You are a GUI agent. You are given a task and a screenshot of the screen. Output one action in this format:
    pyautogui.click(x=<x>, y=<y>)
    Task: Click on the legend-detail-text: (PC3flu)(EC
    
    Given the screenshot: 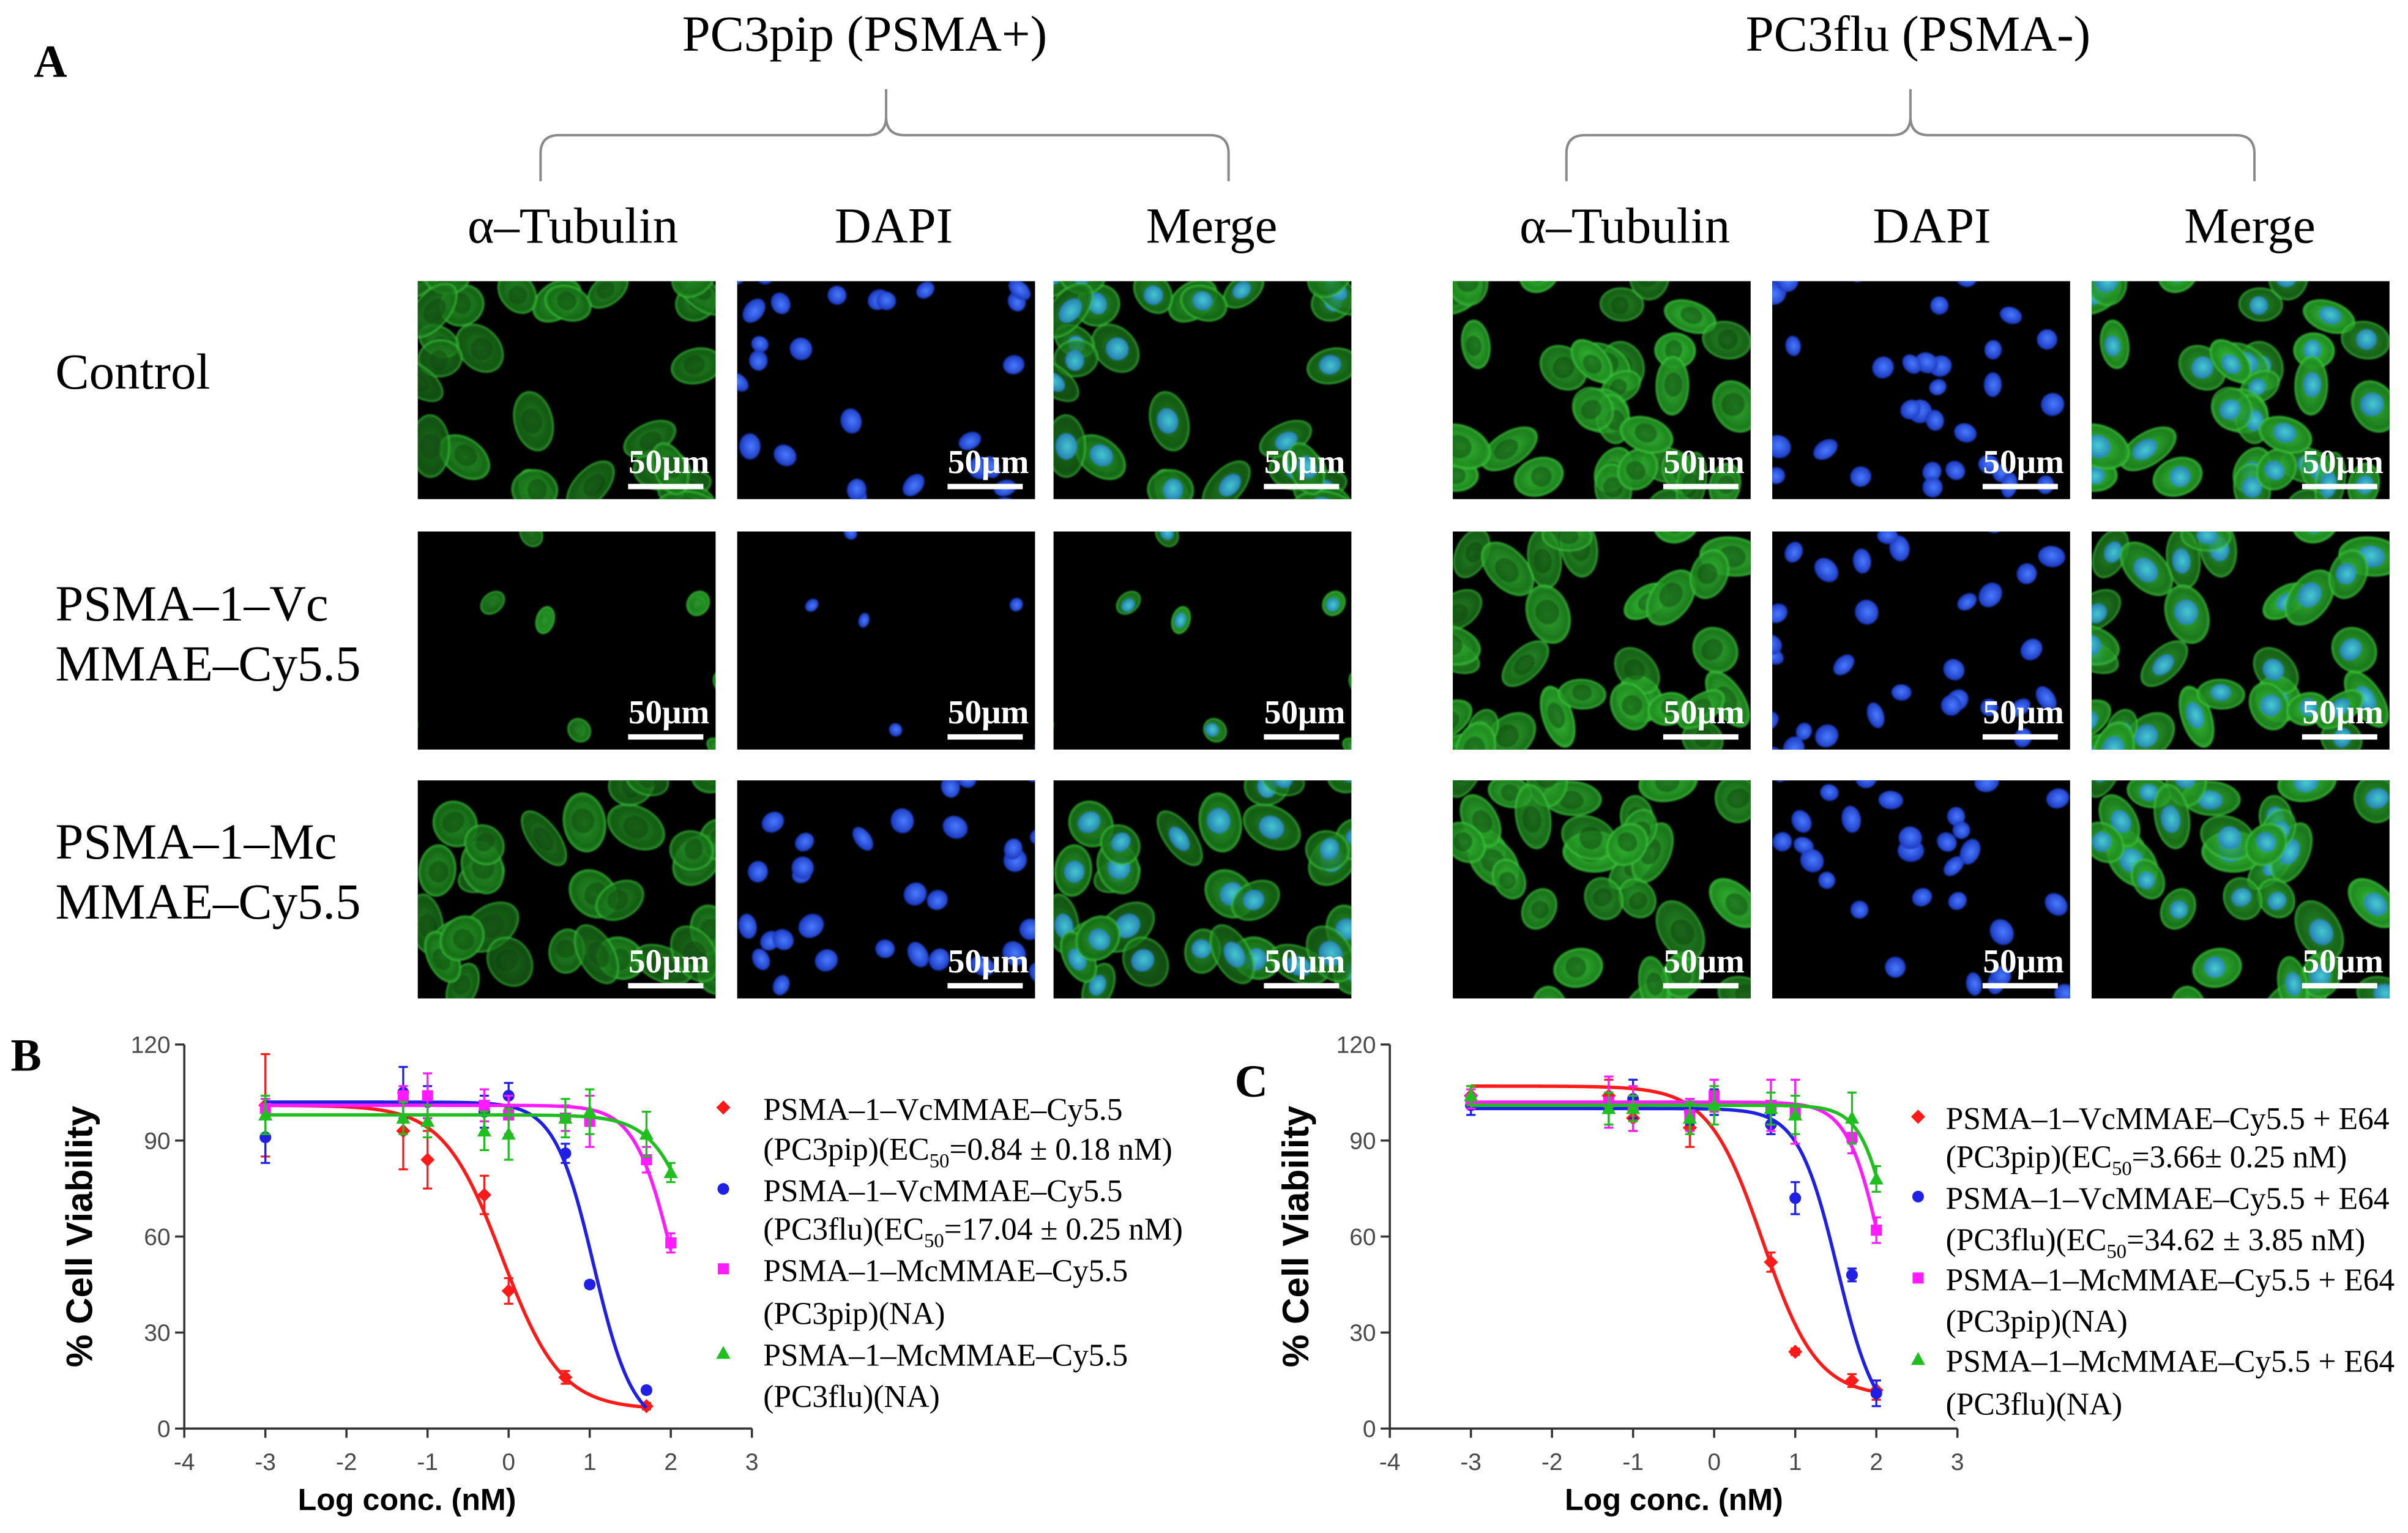 What is the action you would take?
    pyautogui.click(x=2026, y=1240)
    